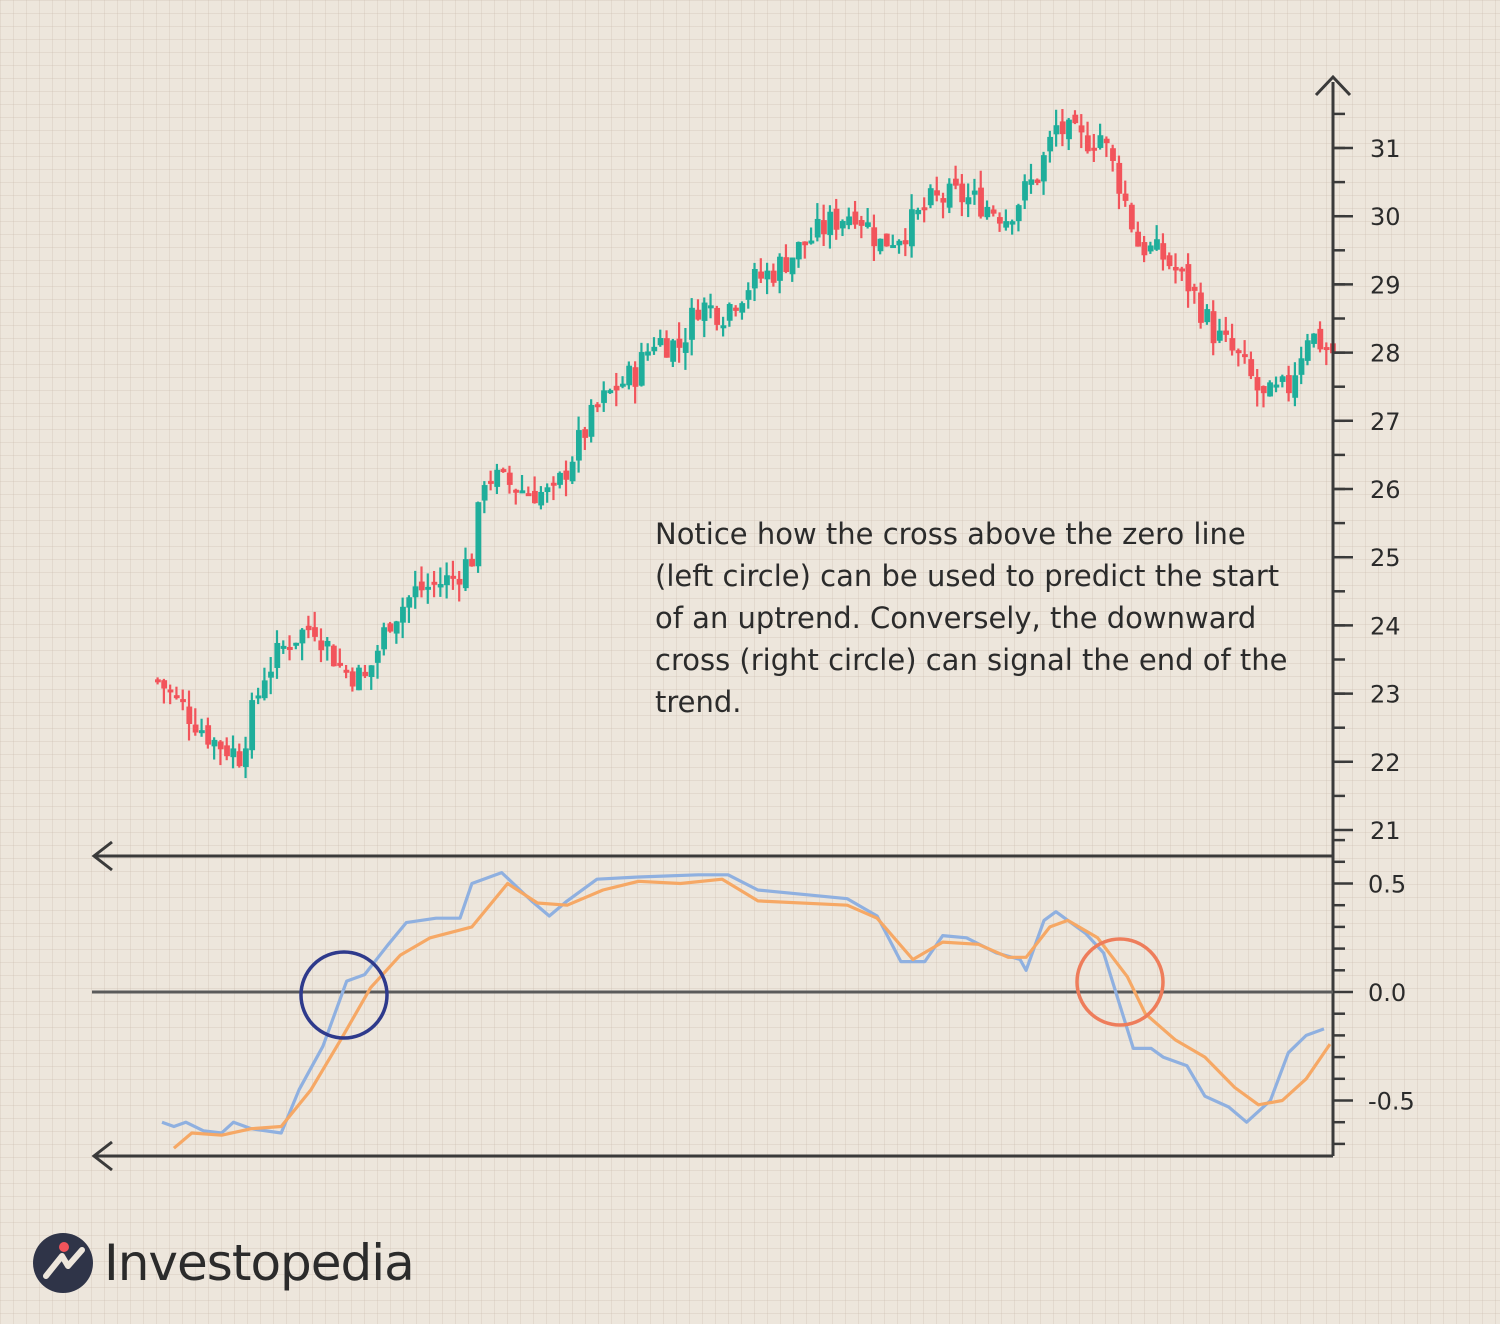  I want to click on price-axis: 21 22 23 24 25 26 27 28 29 30 31, so click(1357, 465).